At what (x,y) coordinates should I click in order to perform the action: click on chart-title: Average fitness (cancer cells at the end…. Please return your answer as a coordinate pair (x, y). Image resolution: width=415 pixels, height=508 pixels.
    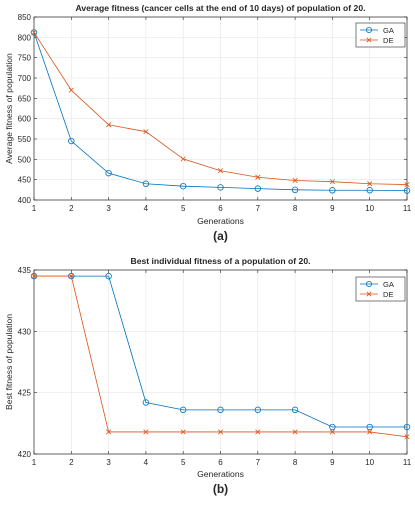
    Looking at the image, I should click on (220, 8).